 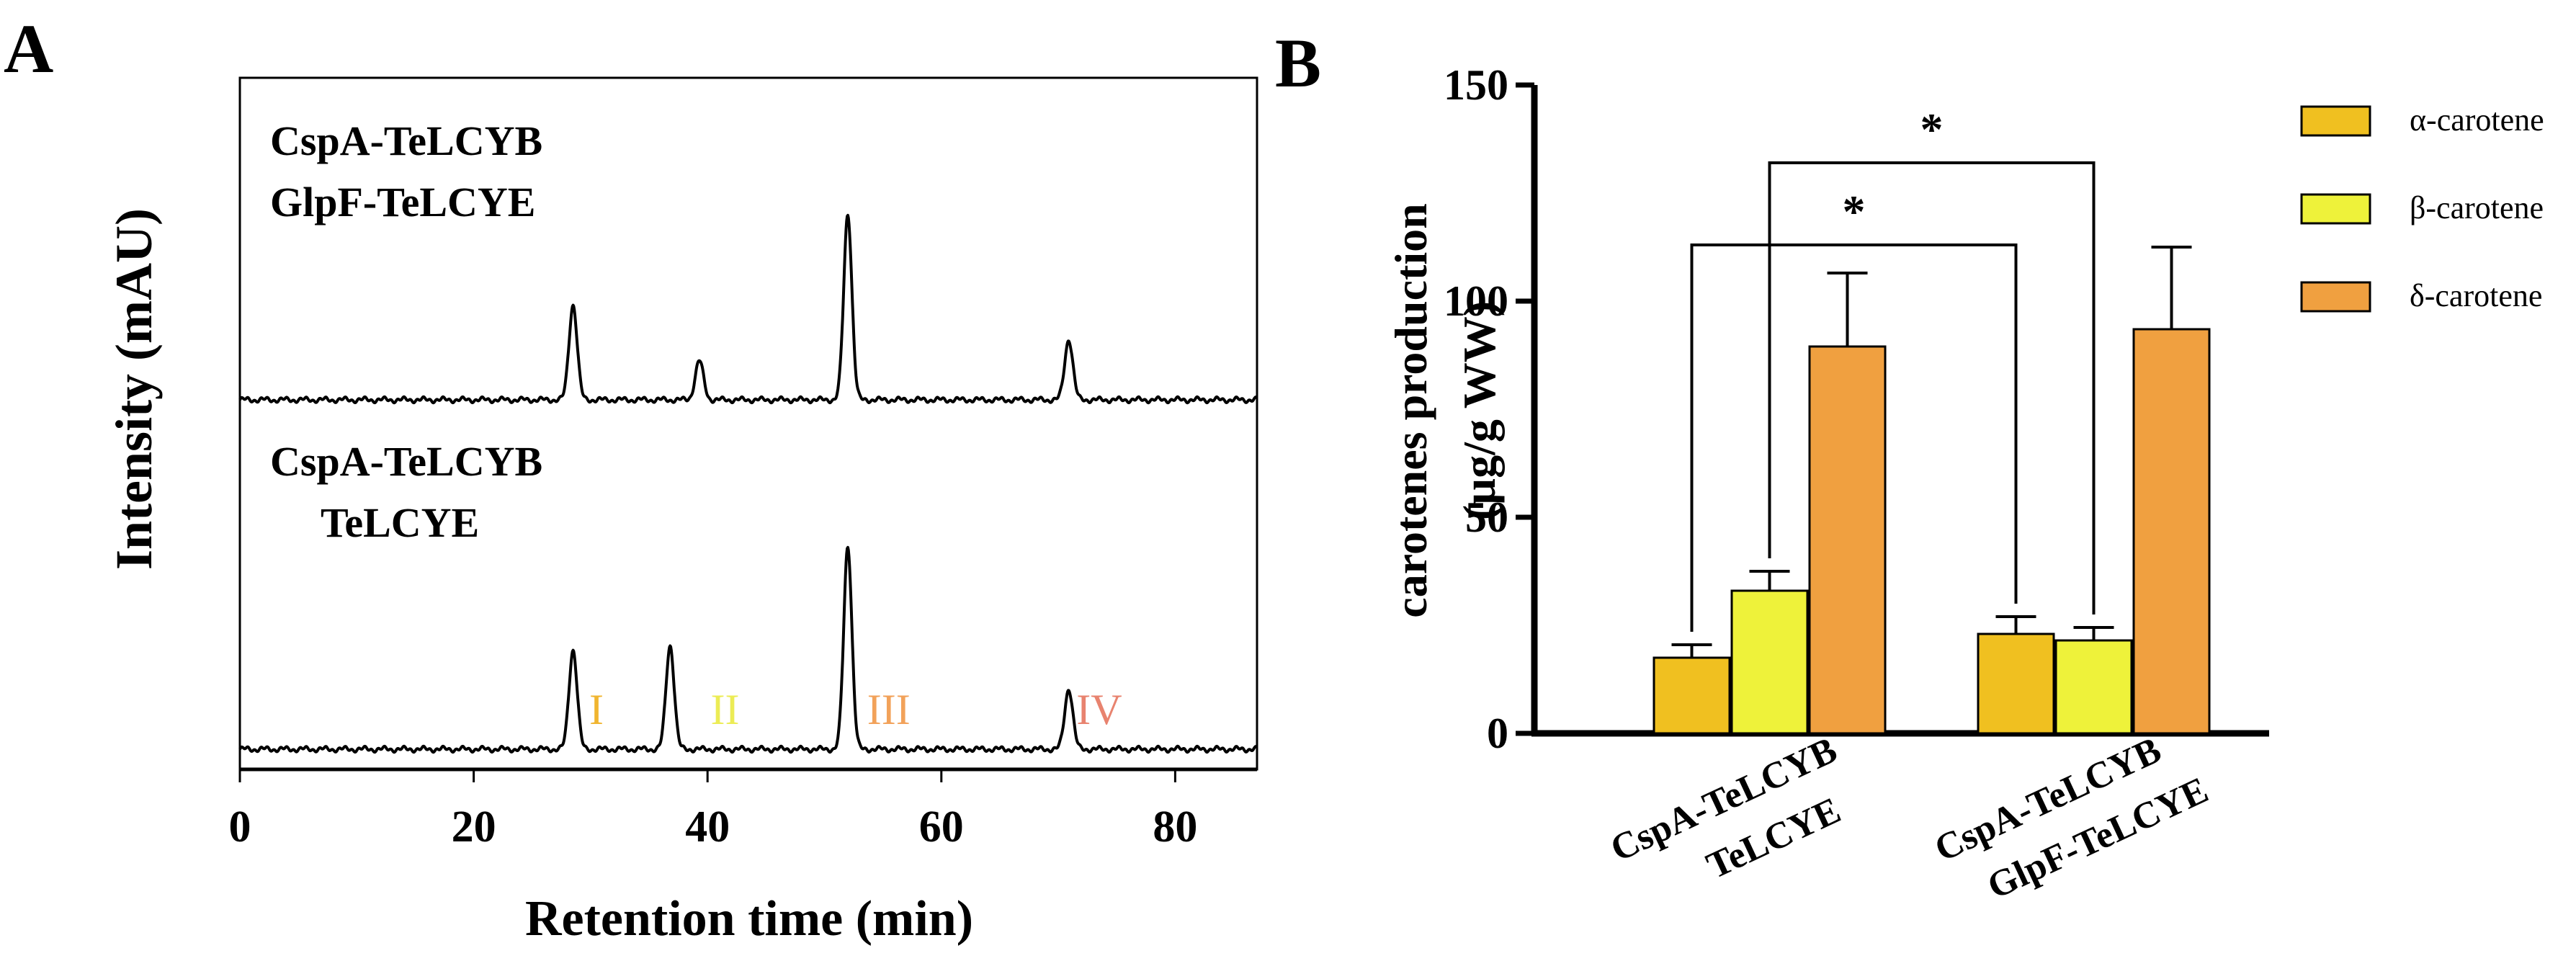 What do you see at coordinates (2476, 296) in the screenshot?
I see `panel-b-legend-label: δ-carotene` at bounding box center [2476, 296].